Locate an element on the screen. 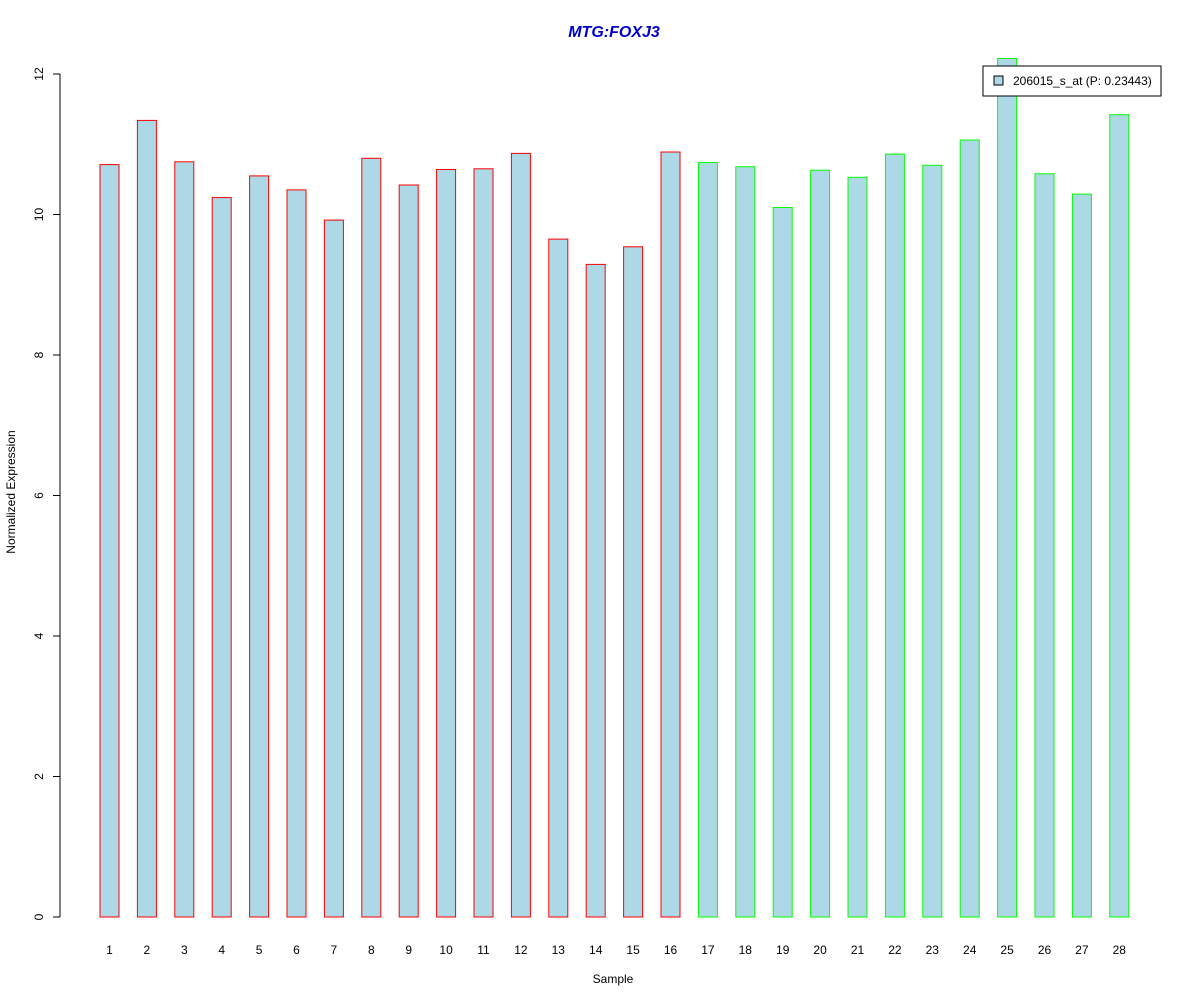  y-axis-label: Normalized Expression is located at coordinates (11, 491).